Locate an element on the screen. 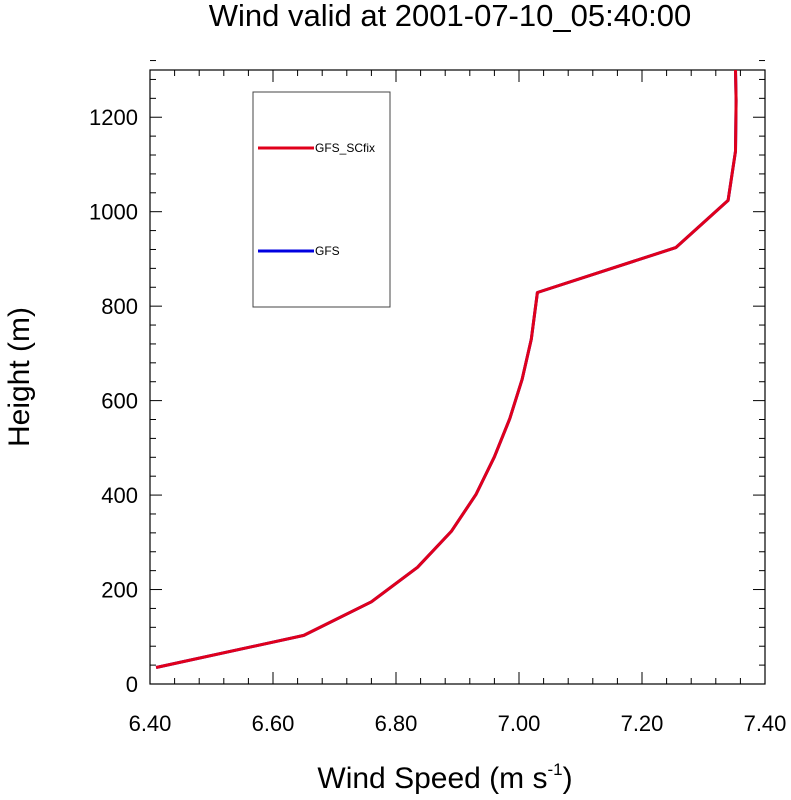 The width and height of the screenshot is (791, 800). chart-title: Wind valid at 2001-07-10_05:40:00 is located at coordinates (450, 16).